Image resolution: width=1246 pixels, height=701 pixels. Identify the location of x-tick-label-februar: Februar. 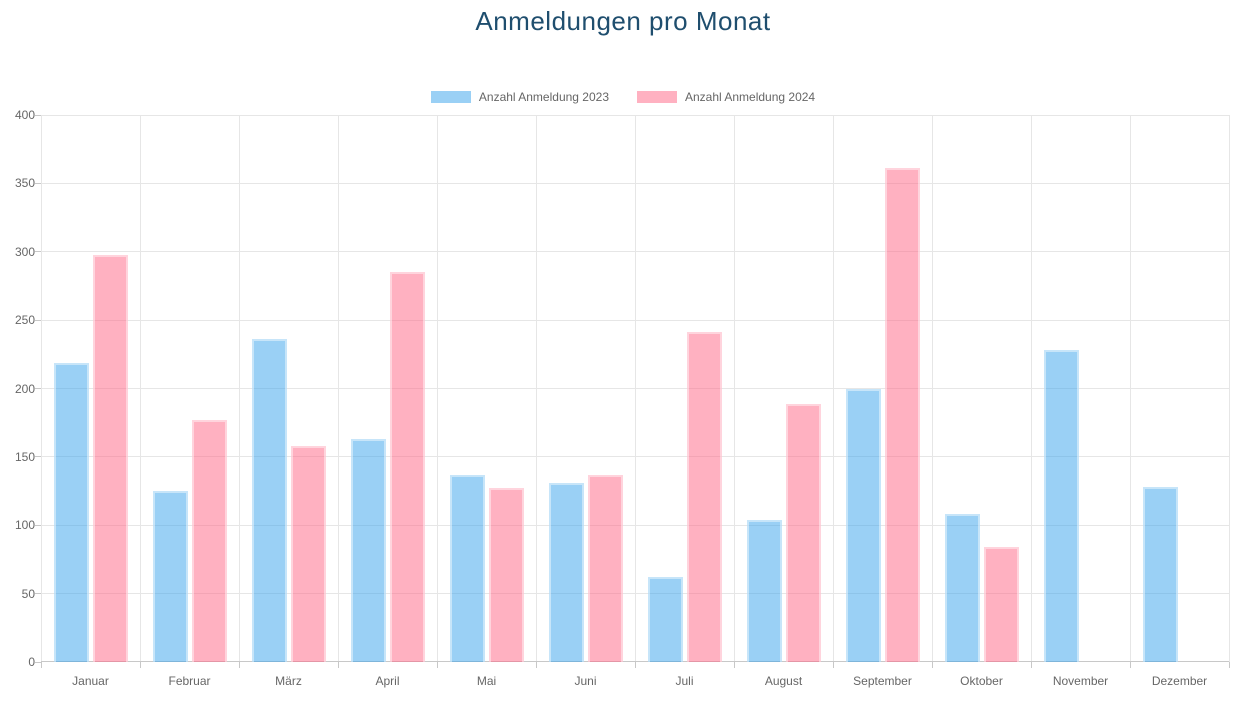
(189, 681).